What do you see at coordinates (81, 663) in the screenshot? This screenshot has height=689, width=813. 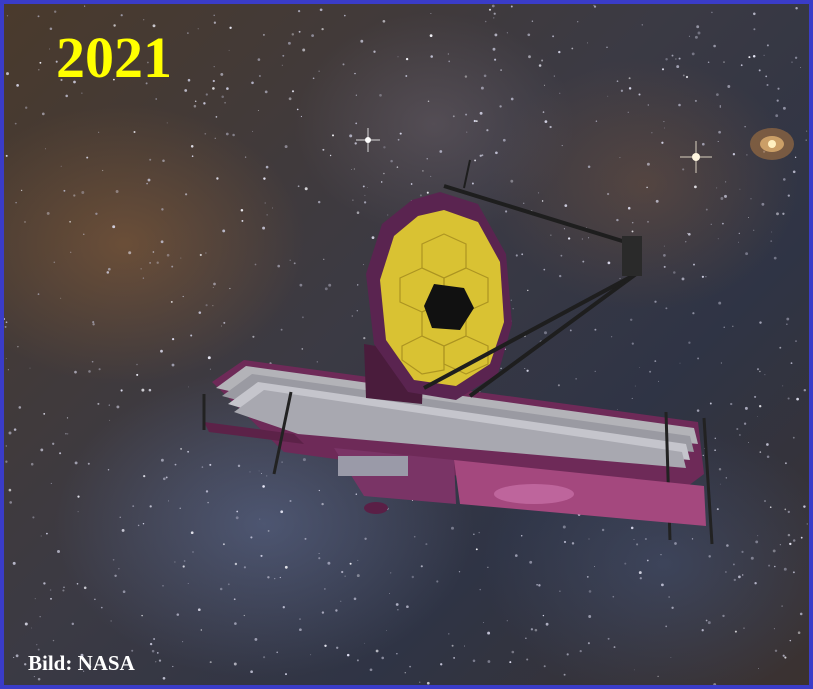 I see `image-credit: Bild: NASA` at bounding box center [81, 663].